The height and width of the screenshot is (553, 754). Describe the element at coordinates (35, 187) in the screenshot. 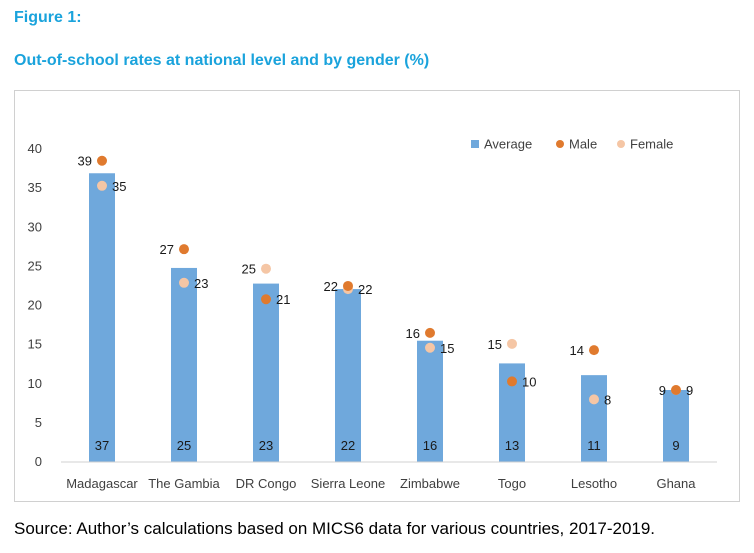

I see `y-tick-label: 35` at that location.